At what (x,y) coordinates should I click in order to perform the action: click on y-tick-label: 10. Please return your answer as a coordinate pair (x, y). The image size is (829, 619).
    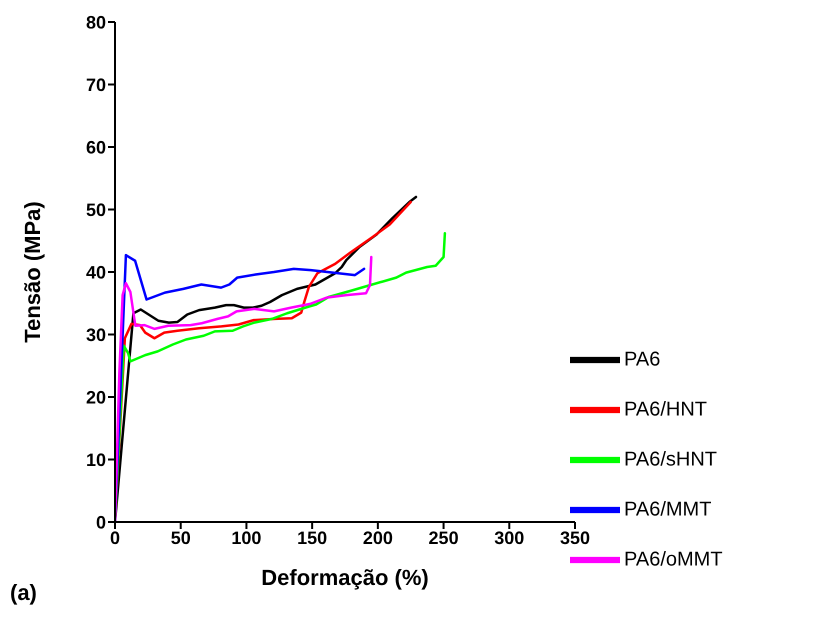
    Looking at the image, I should click on (96, 460).